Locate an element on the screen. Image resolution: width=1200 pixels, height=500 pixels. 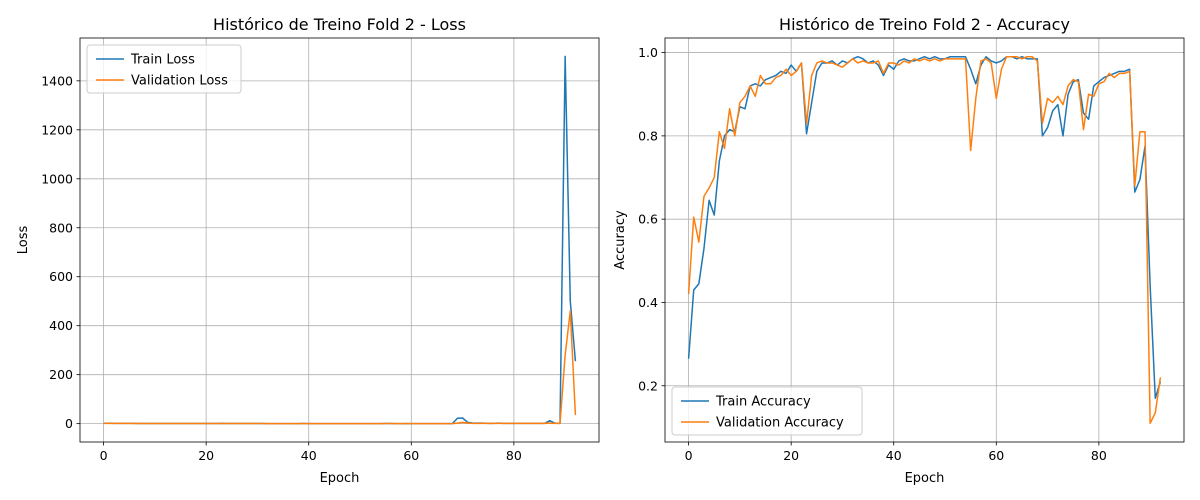
loss-legend-box is located at coordinates (164, 69).